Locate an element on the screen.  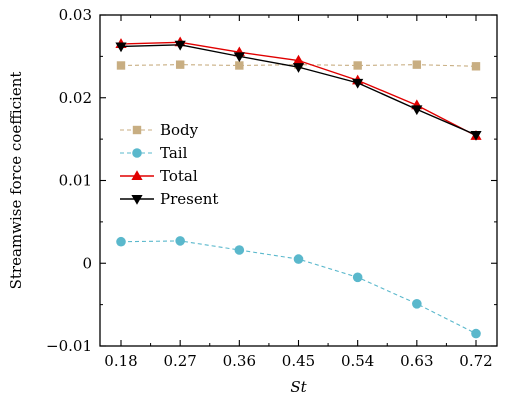
legend-label-body: Body is located at coordinates (179, 130).